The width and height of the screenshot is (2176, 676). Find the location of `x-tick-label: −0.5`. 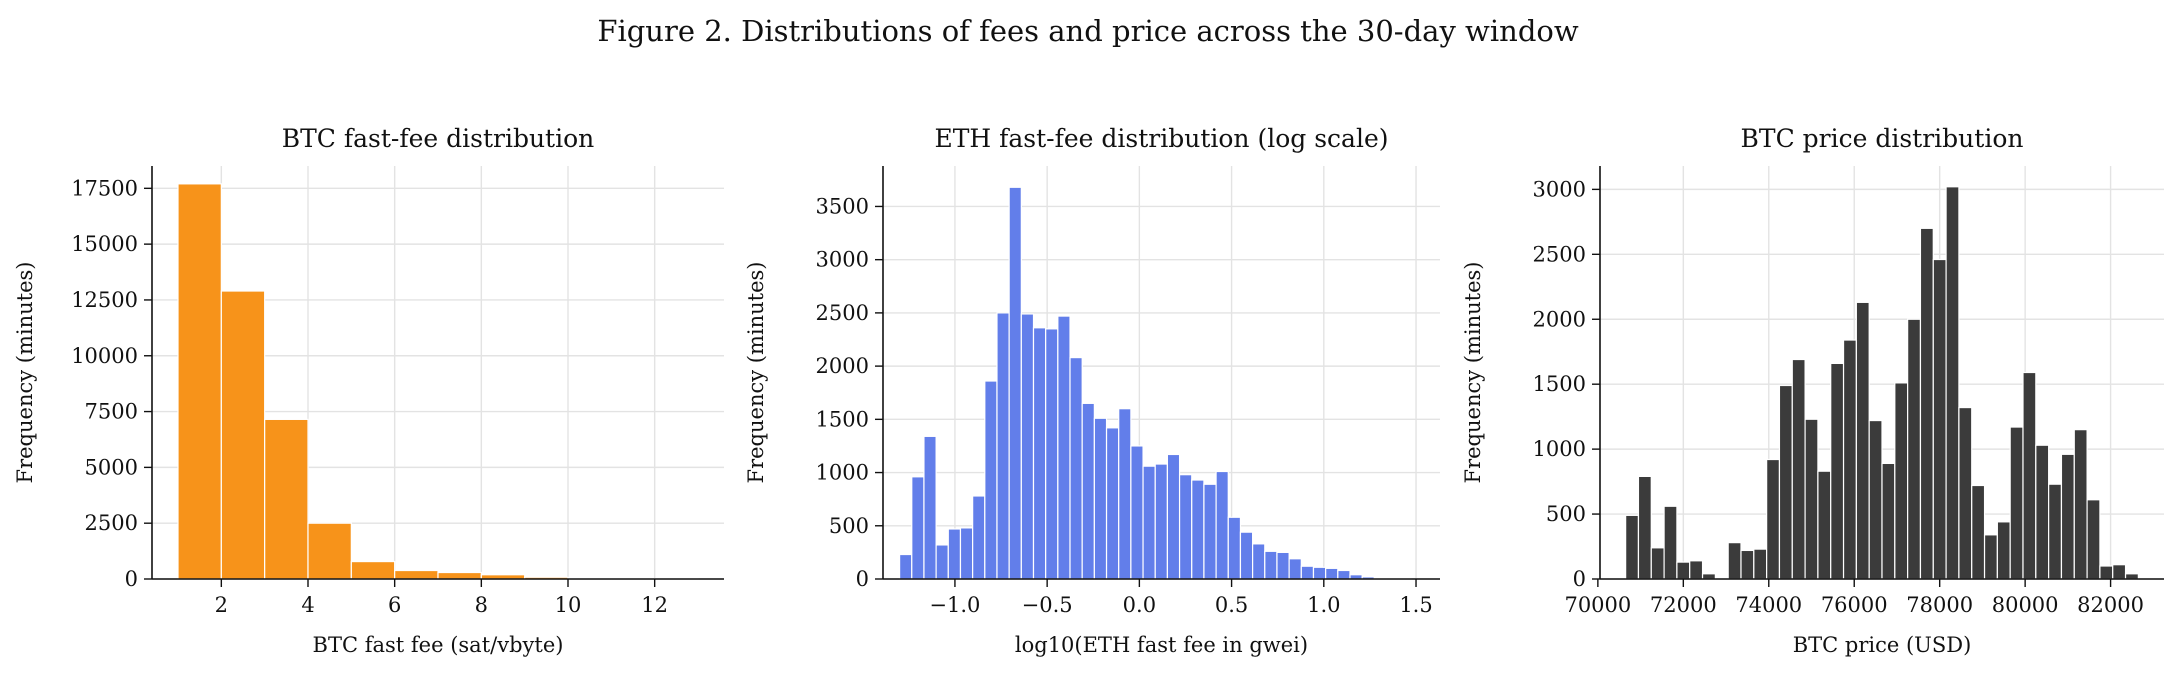

x-tick-label: −0.5 is located at coordinates (1047, 605).